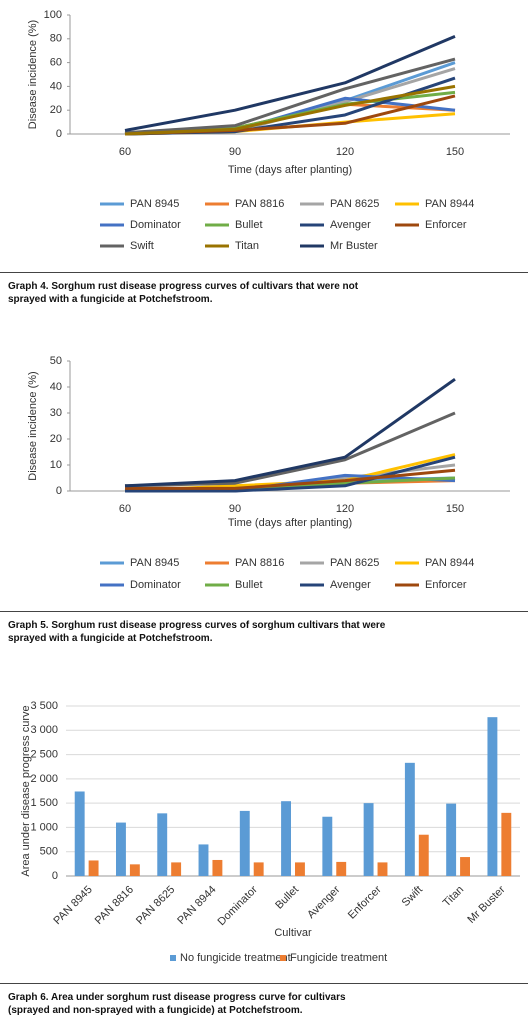 The width and height of the screenshot is (528, 1024). Describe the element at coordinates (283, 958) in the screenshot. I see `legend-swatch` at that location.